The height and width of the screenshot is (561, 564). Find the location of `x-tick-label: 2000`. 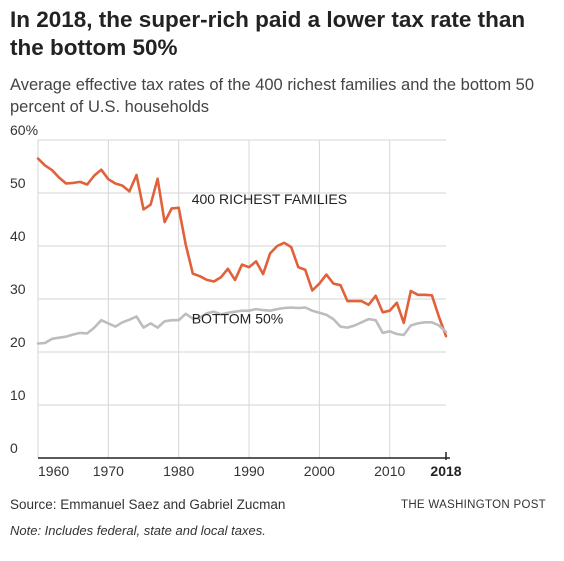

x-tick-label: 2000 is located at coordinates (319, 471).